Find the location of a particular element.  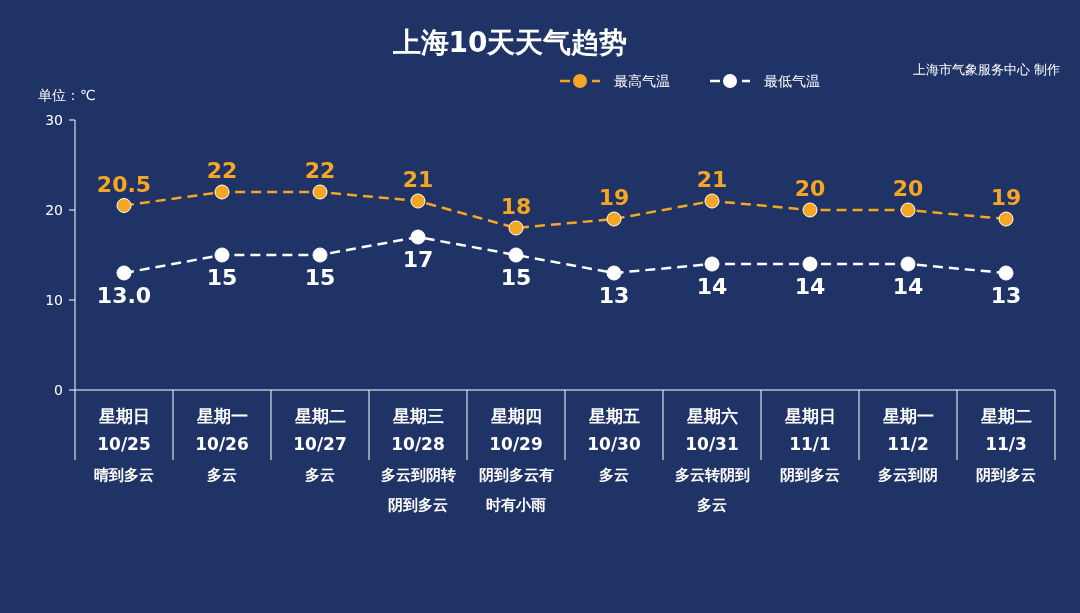

x-tick-label: 星期一 10/26 多云 is located at coordinates (222, 445).